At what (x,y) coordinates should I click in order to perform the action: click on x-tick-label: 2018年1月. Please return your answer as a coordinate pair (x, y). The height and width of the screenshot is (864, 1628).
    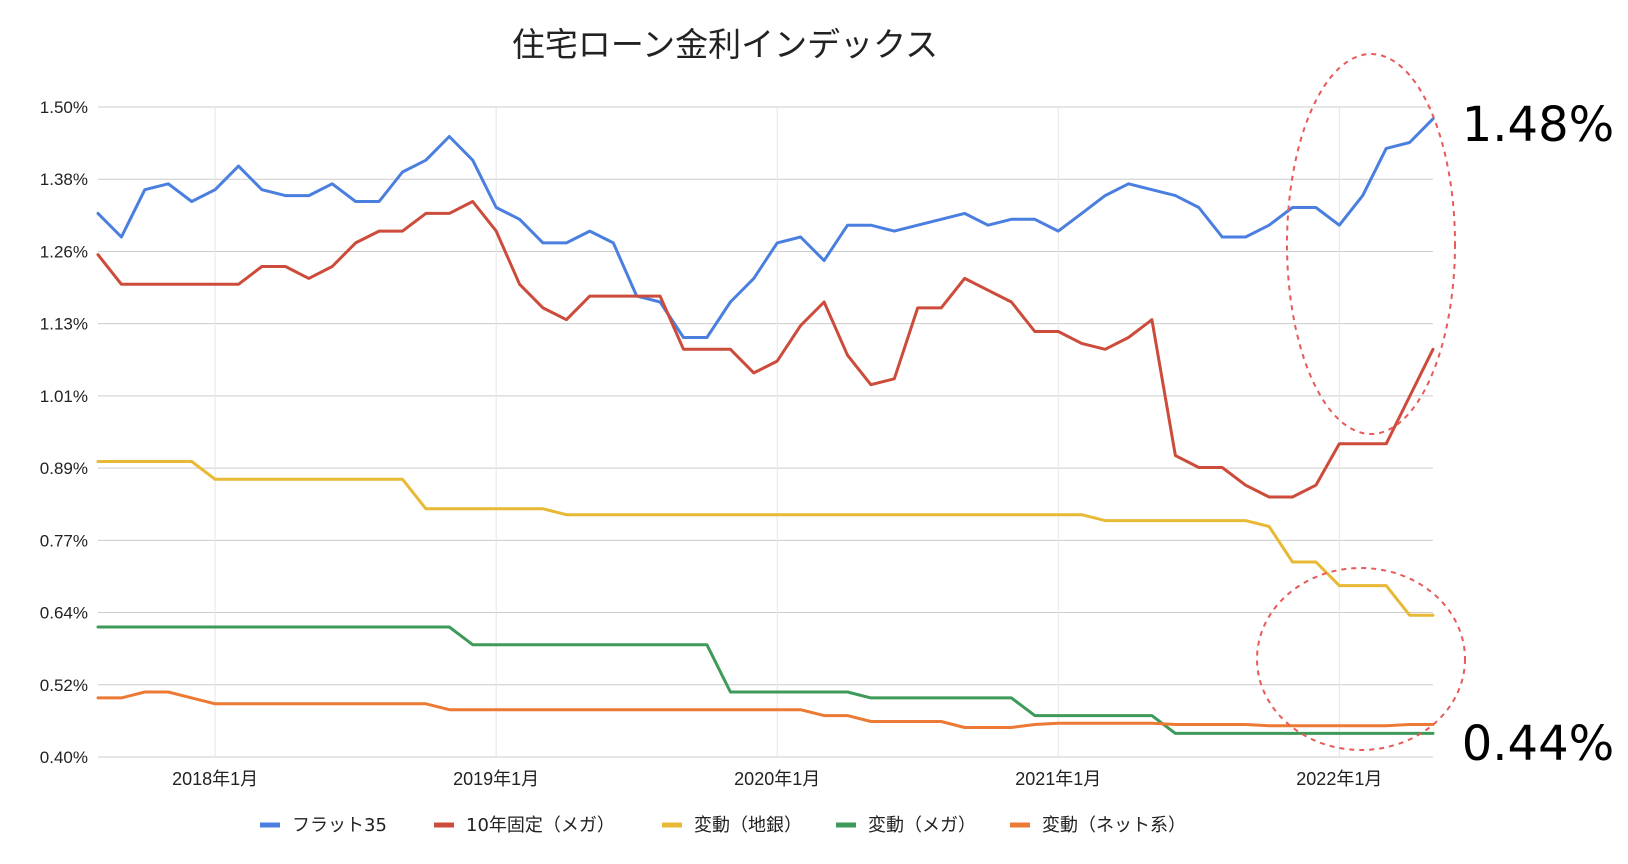
    Looking at the image, I should click on (215, 779).